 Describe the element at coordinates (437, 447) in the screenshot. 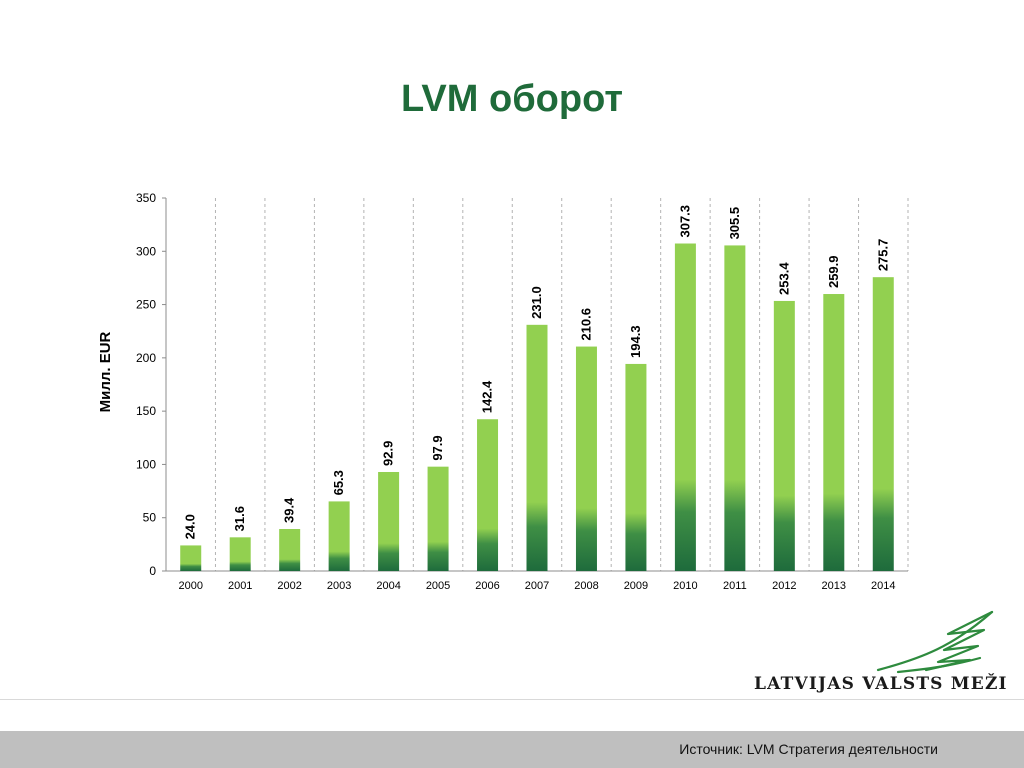

I see `data-label: 97.9` at that location.